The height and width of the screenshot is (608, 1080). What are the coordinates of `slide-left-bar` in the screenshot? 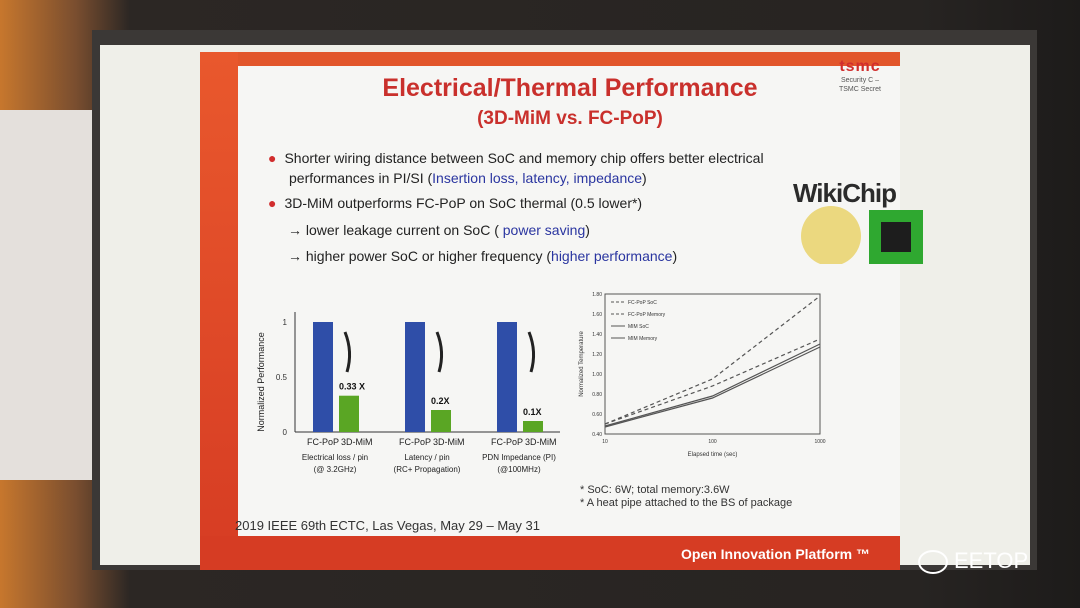 It's located at (219, 311).